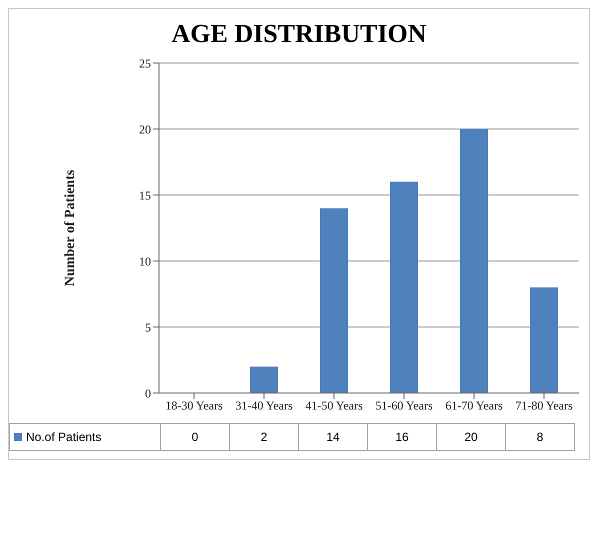 The height and width of the screenshot is (539, 616). What do you see at coordinates (402, 437) in the screenshot?
I see `data-label: 16` at bounding box center [402, 437].